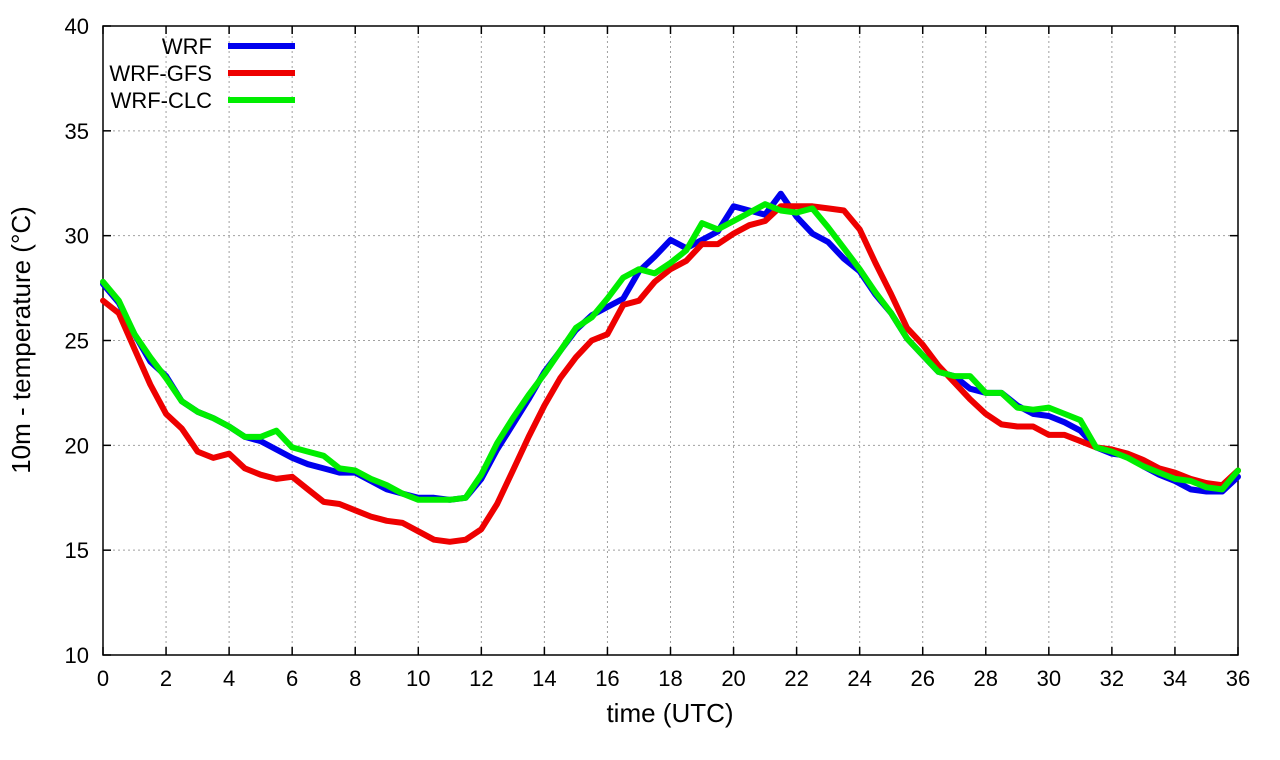  Describe the element at coordinates (21, 340) in the screenshot. I see `y-axis-label: 10m - temperature (°C)` at that location.